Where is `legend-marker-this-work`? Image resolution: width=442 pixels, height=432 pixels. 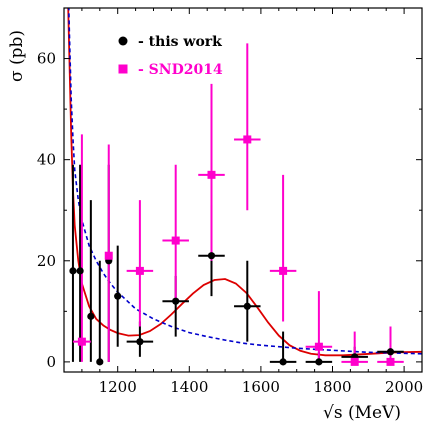 legend-marker-this-work is located at coordinates (123, 41).